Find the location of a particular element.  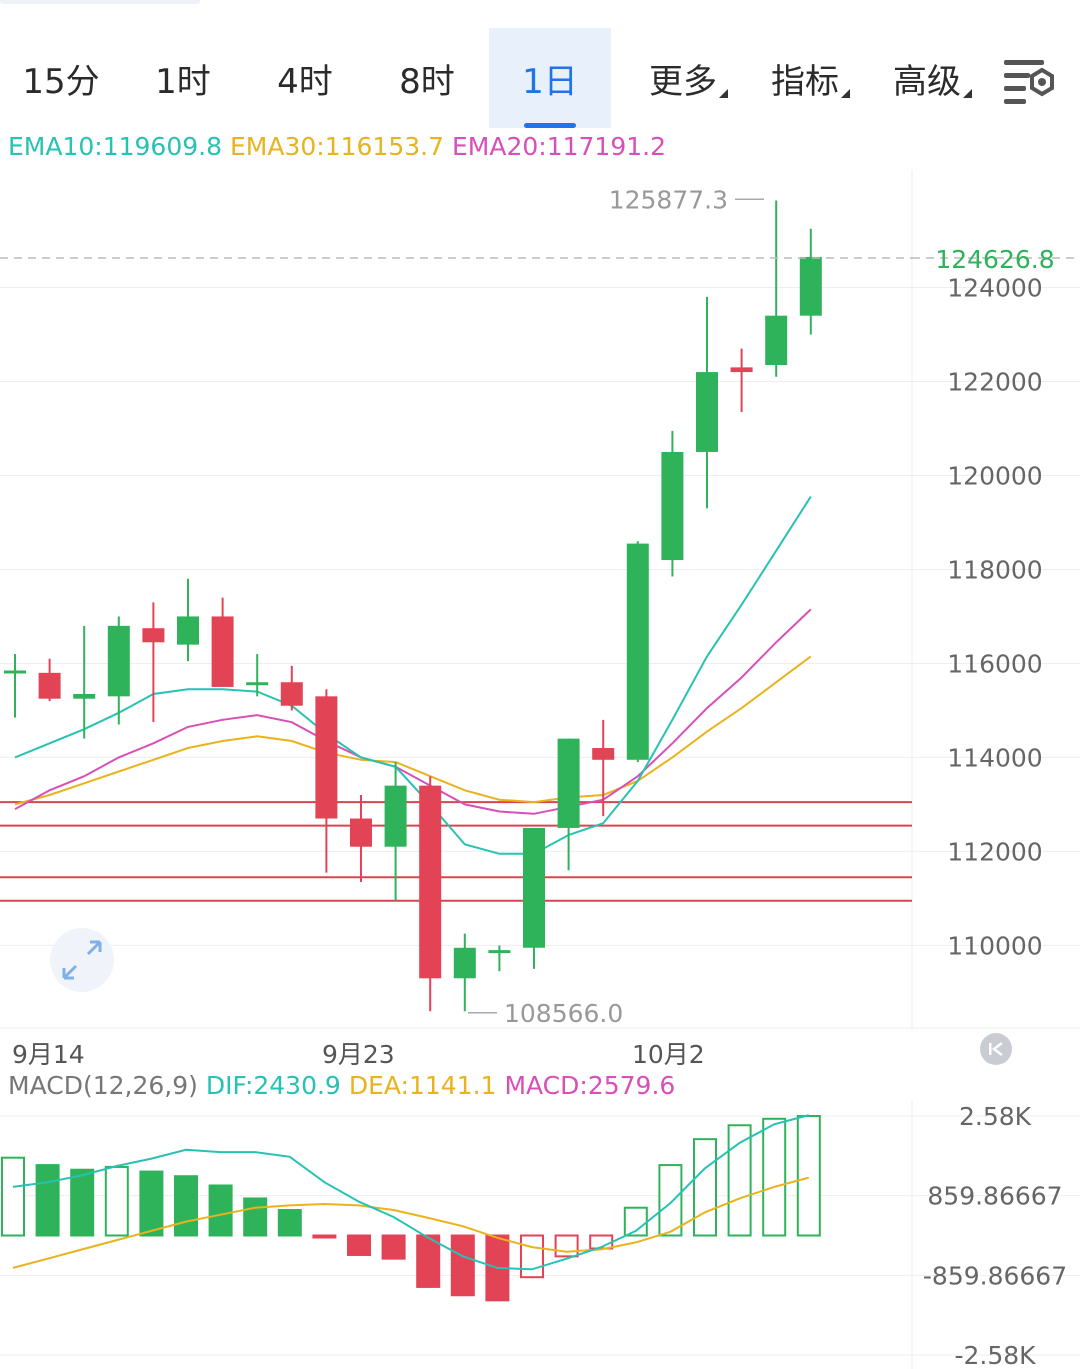

x-date-label: 9月14 is located at coordinates (48, 1054).